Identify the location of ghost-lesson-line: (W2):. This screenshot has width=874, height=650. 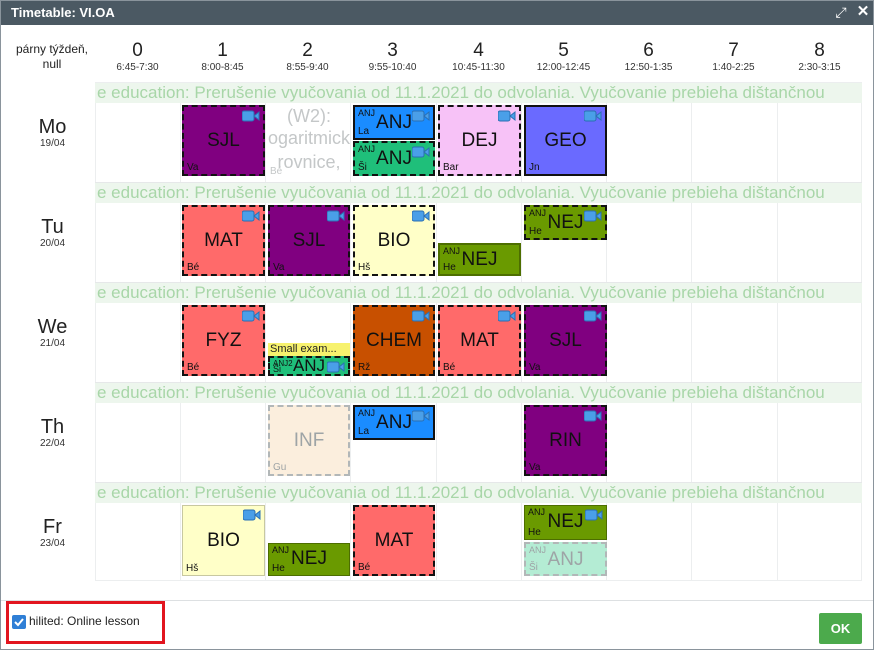
(309, 116).